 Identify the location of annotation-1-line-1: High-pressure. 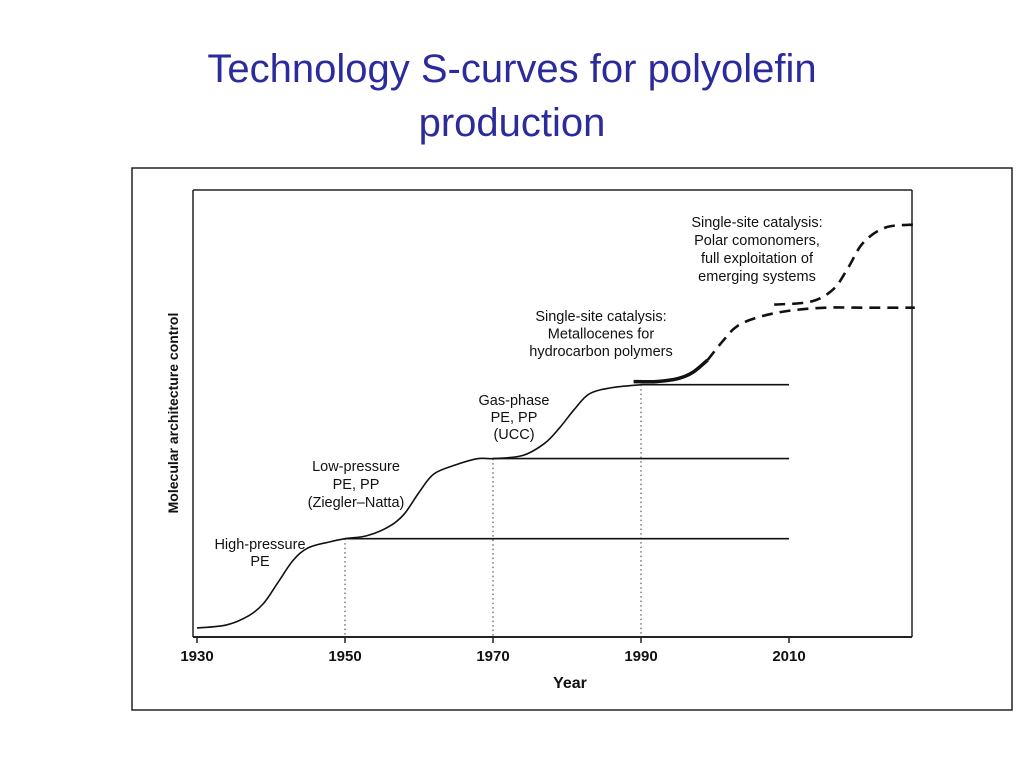
(259, 545).